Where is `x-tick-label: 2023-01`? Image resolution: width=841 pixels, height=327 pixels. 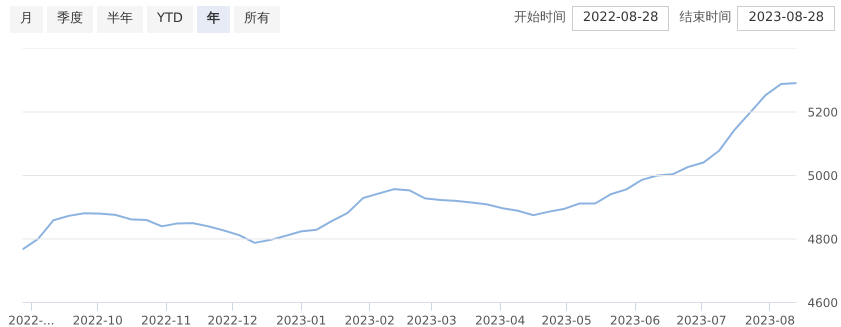
x-tick-label: 2023-01 is located at coordinates (301, 320).